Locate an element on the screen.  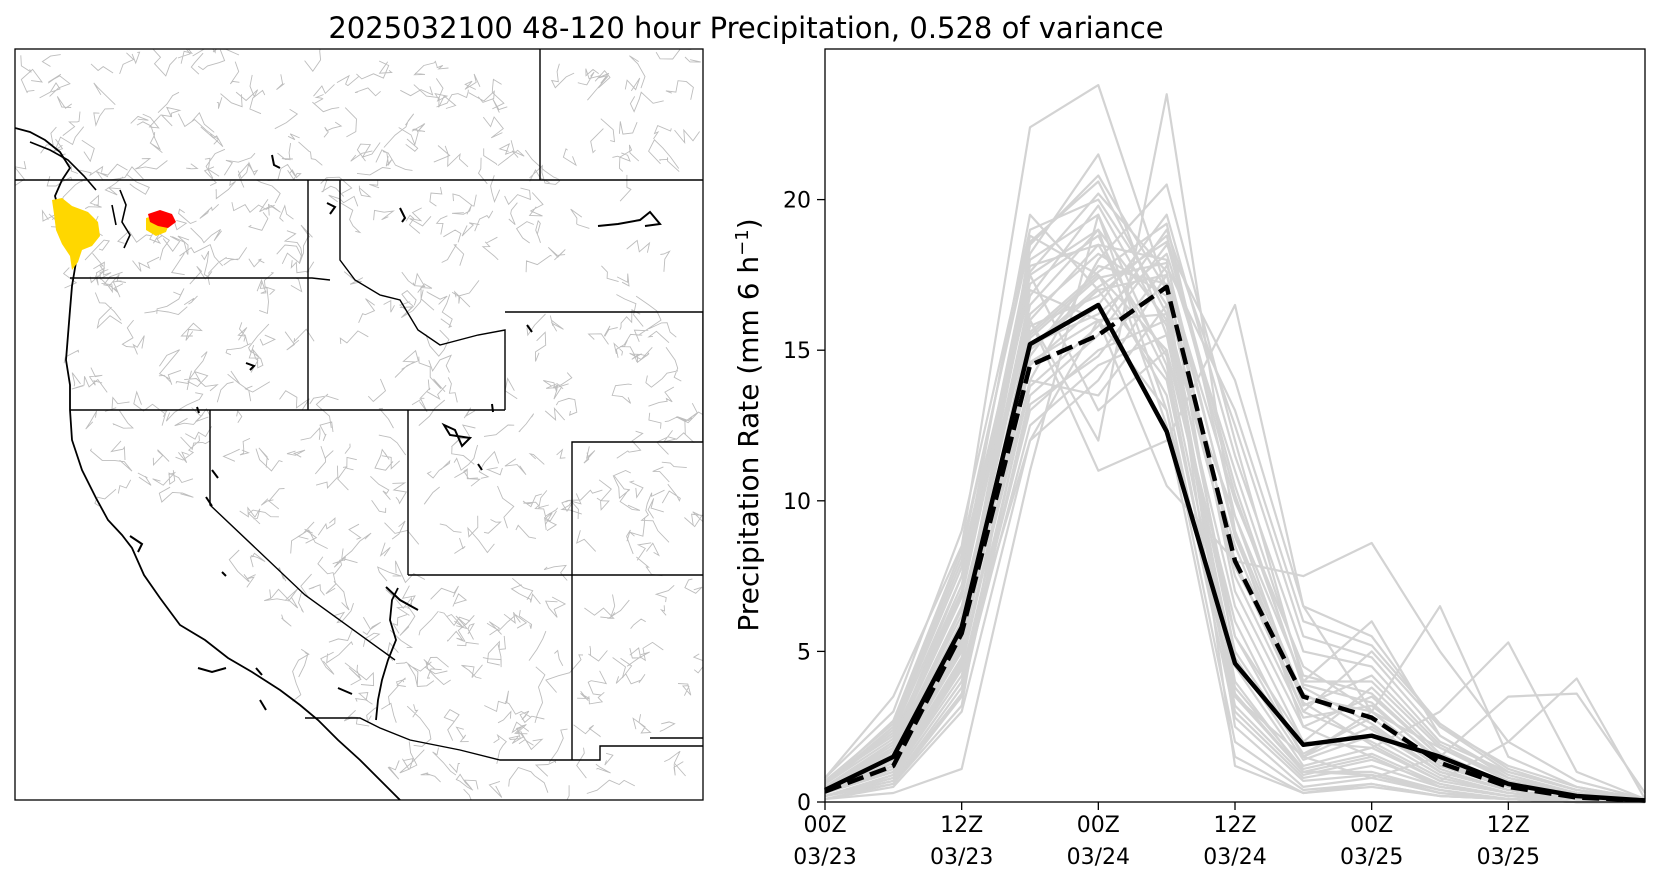
highlight-basin-gold-coast is located at coordinates (76, 234).